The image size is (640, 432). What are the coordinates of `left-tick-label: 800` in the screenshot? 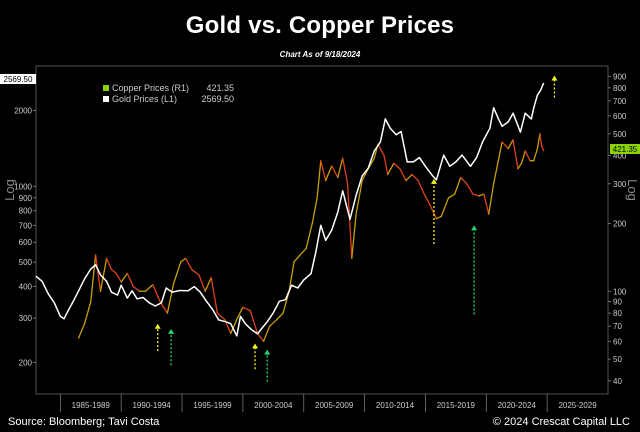 It's located at (26, 211).